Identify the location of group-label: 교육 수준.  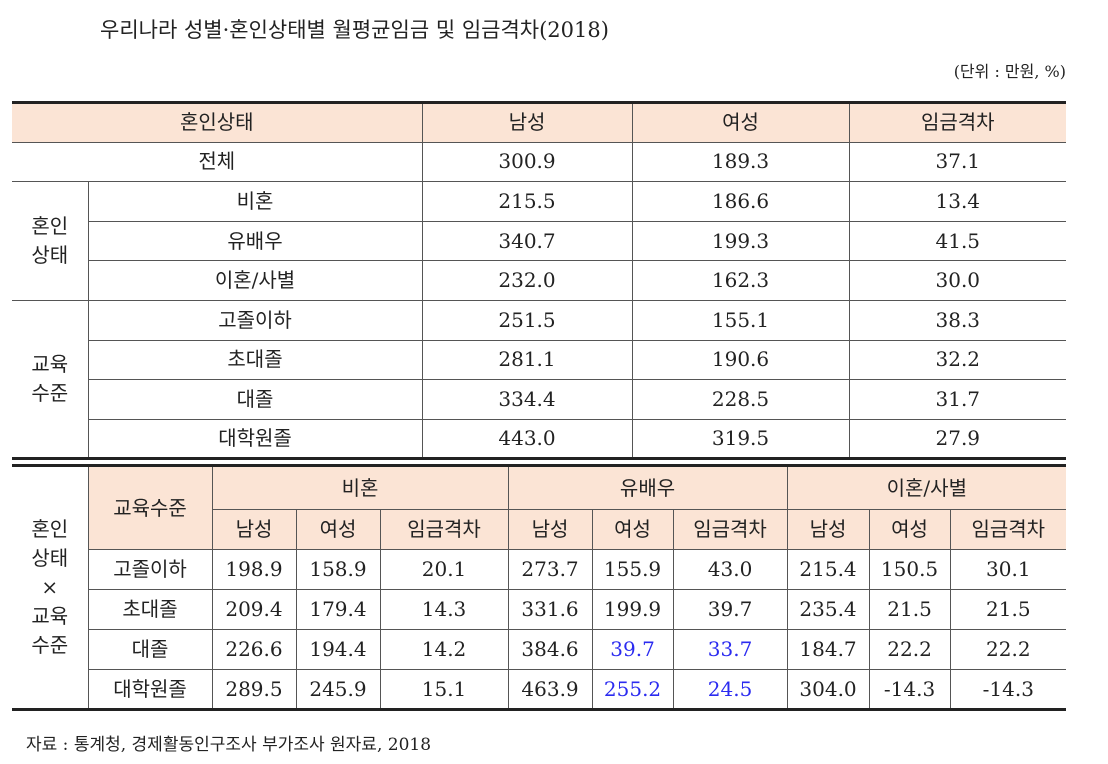
(50, 379).